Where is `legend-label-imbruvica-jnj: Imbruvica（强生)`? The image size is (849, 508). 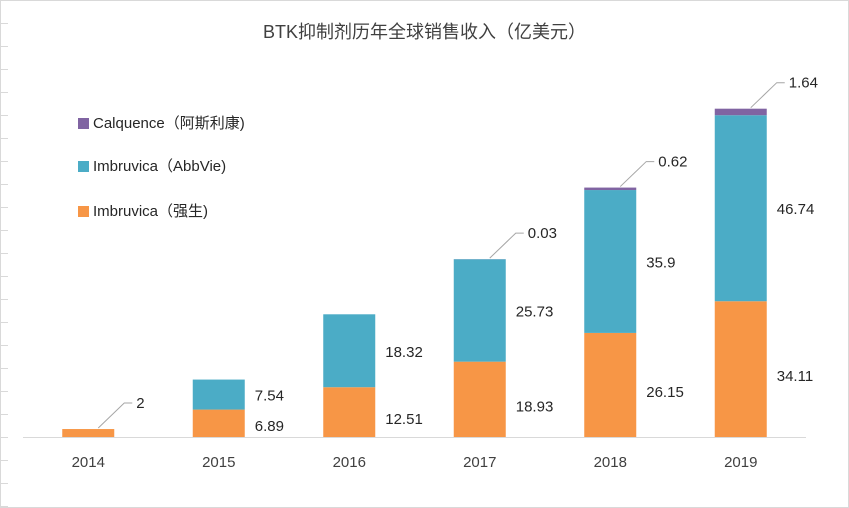 legend-label-imbruvica-jnj: Imbruvica（强生) is located at coordinates (151, 211).